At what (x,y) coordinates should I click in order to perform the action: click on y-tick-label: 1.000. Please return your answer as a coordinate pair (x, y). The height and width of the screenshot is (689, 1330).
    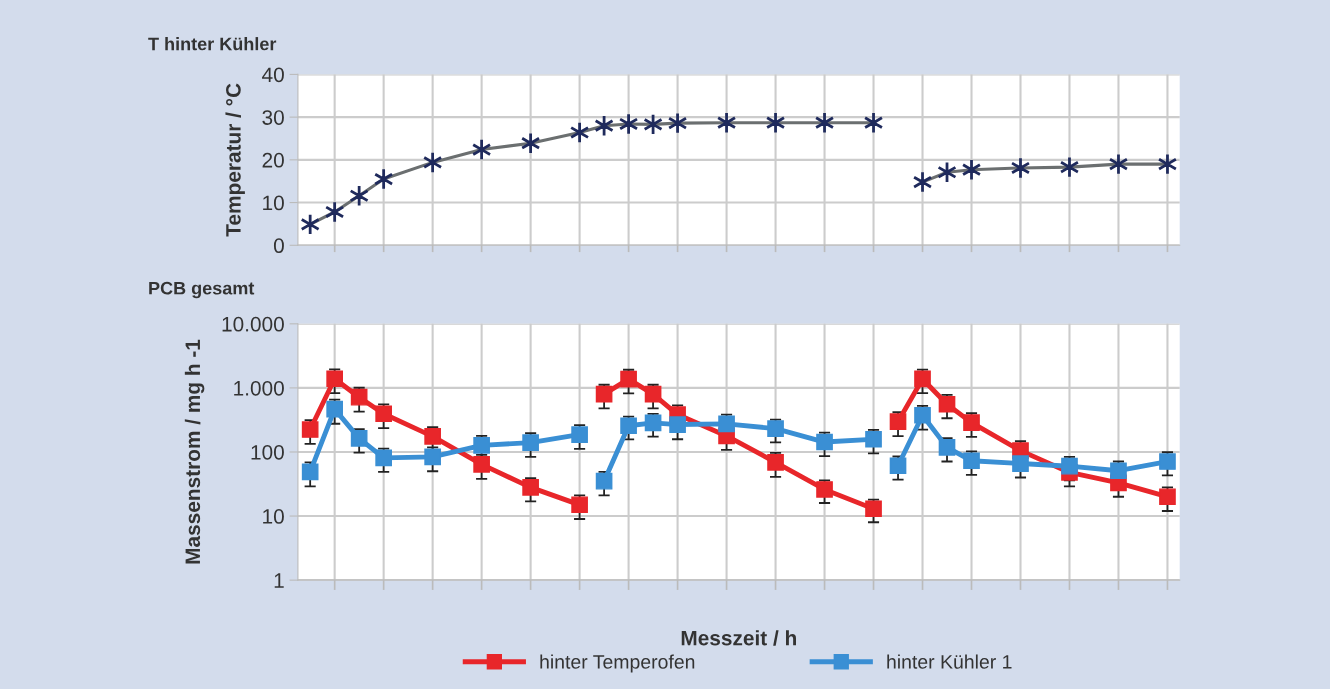
    Looking at the image, I should click on (259, 388).